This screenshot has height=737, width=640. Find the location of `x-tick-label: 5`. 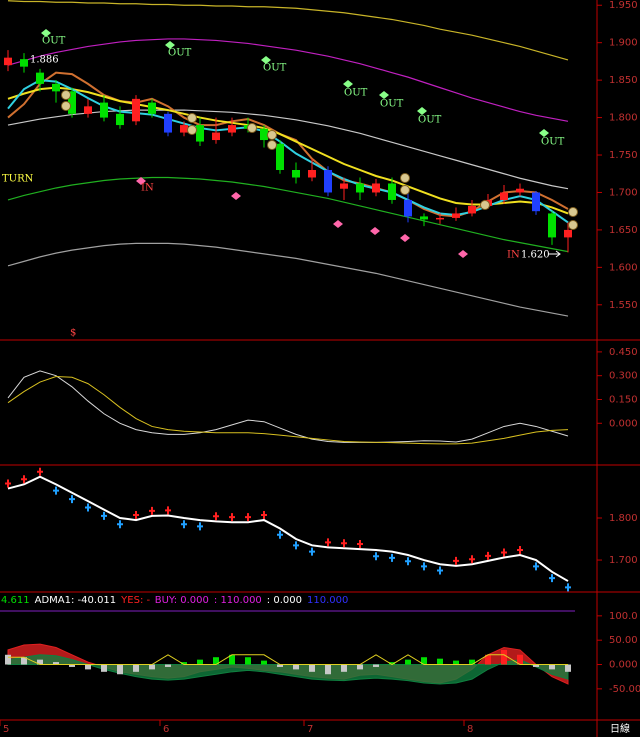

x-tick-label: 5 is located at coordinates (6, 729).